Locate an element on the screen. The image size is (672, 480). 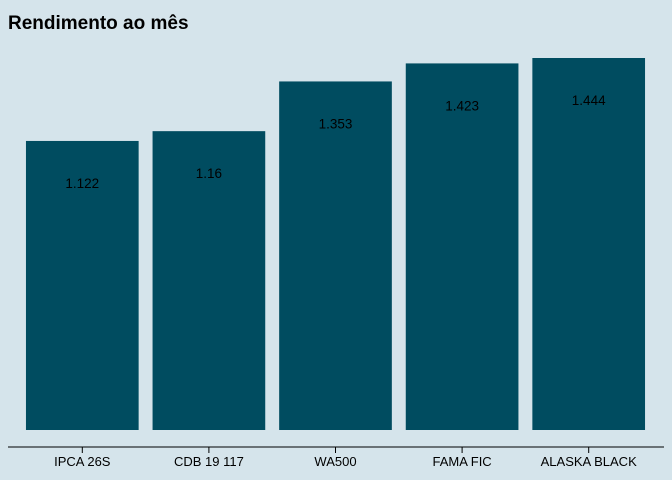
bar-value-label-4: 1.444 is located at coordinates (589, 100).